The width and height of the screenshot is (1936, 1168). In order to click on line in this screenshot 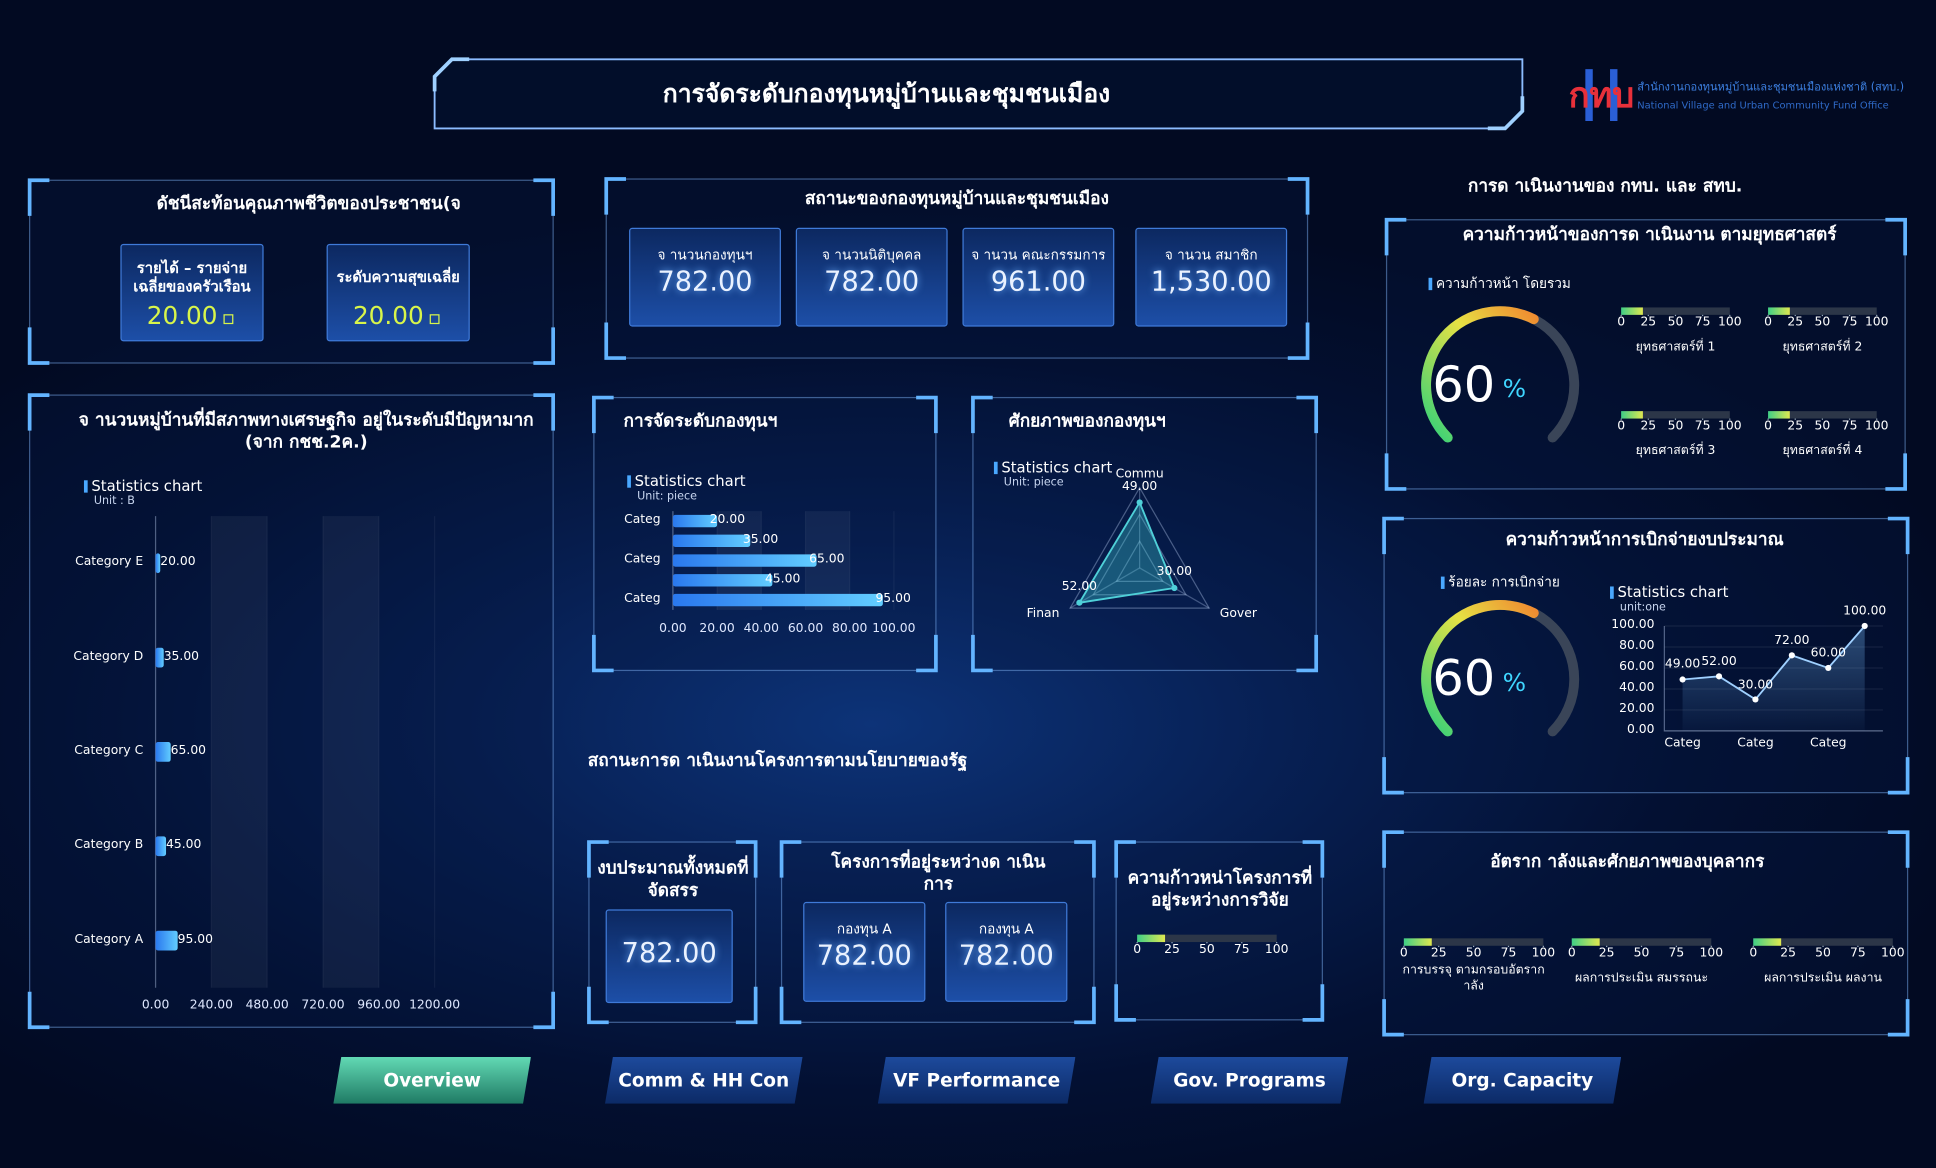, I will do `click(1774, 663)`.